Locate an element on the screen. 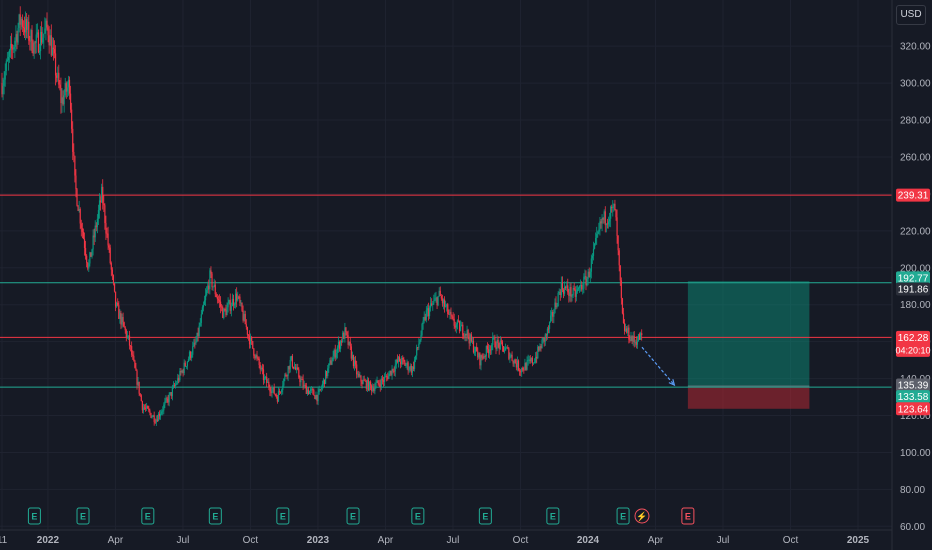 This screenshot has height=550, width=932. long-position-tool is located at coordinates (748, 345).